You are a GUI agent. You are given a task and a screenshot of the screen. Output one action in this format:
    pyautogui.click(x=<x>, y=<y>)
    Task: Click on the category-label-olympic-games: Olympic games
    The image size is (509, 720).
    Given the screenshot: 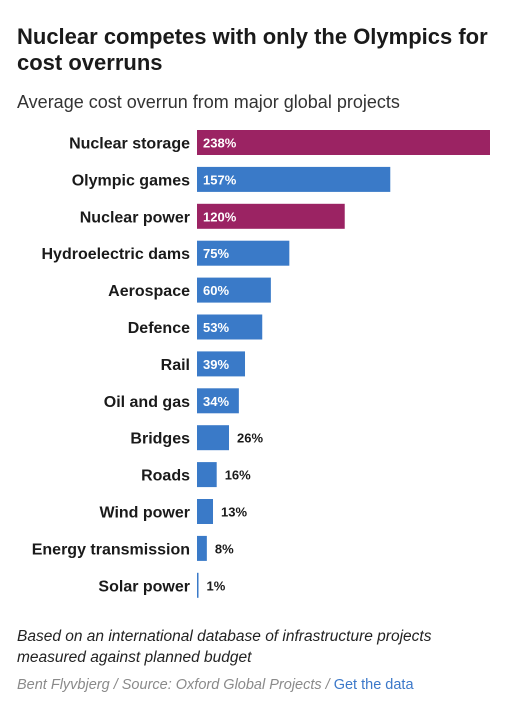 What is the action you would take?
    pyautogui.click(x=131, y=180)
    